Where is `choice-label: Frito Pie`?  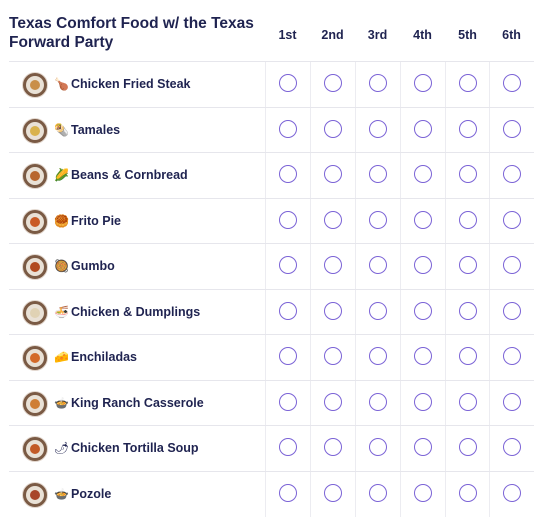
choice-label: Frito Pie is located at coordinates (96, 220).